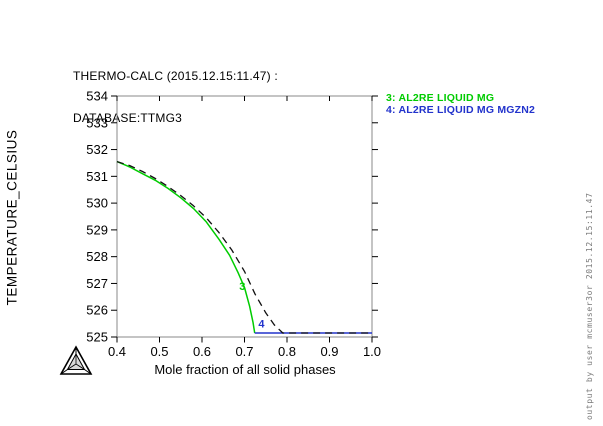 This screenshot has width=603, height=426. Describe the element at coordinates (202, 351) in the screenshot. I see `x-tick-label: 0.6` at that location.